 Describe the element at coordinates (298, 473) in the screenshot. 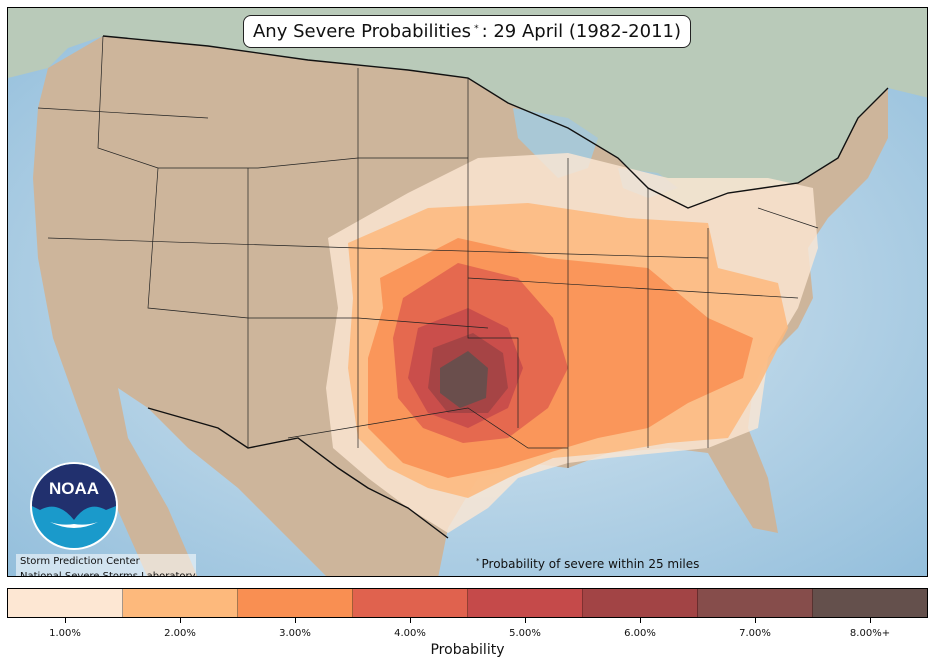

I see `us-mexico-border` at that location.